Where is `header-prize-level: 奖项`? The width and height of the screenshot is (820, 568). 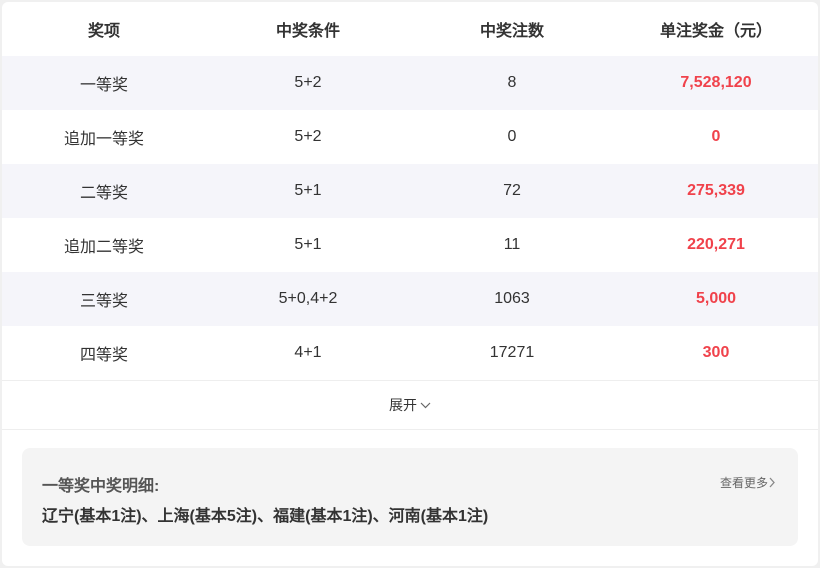 header-prize-level: 奖项 is located at coordinates (103, 31).